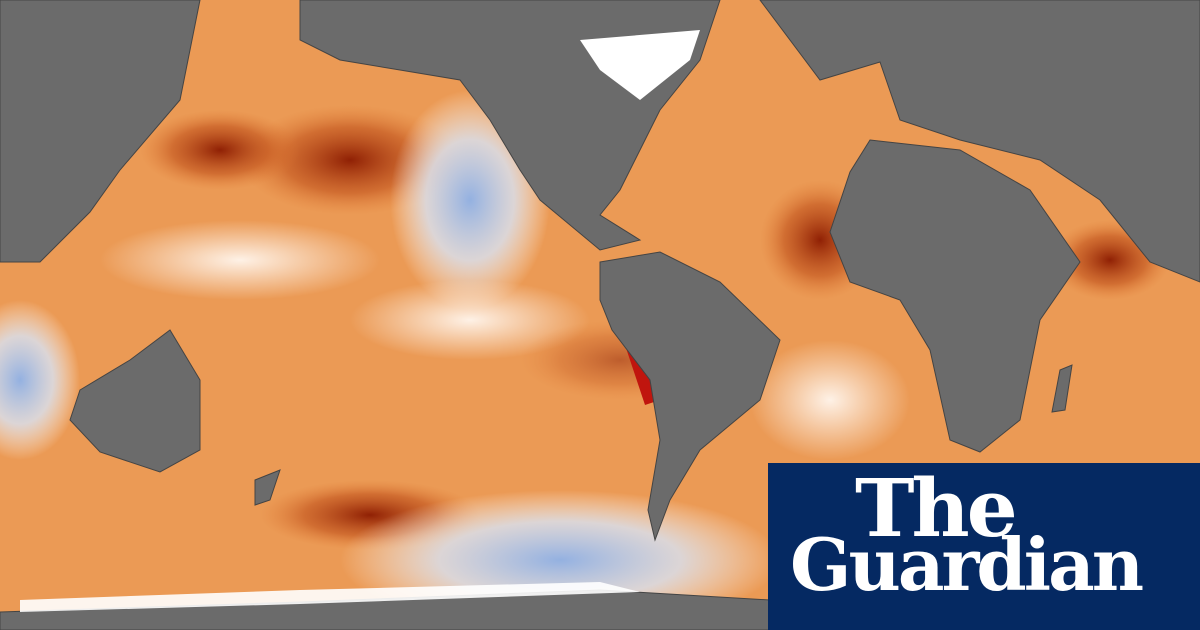 The image size is (1200, 630). I want to click on logo-box, so click(984, 546).